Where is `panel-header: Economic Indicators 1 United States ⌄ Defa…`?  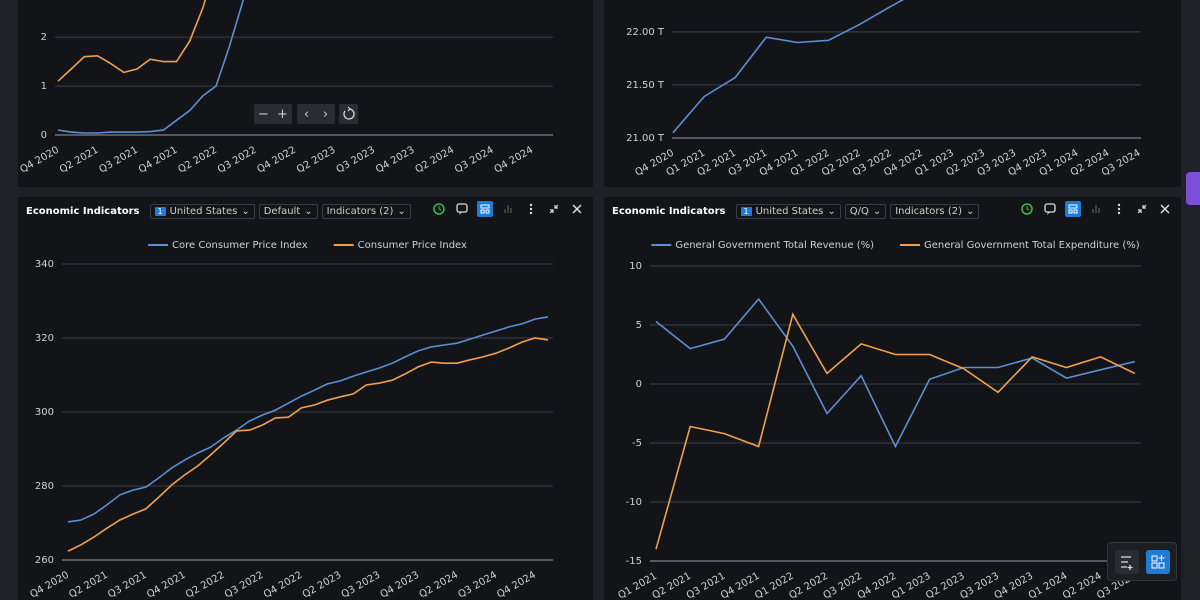 panel-header: Economic Indicators 1 United States ⌄ Defa… is located at coordinates (218, 211).